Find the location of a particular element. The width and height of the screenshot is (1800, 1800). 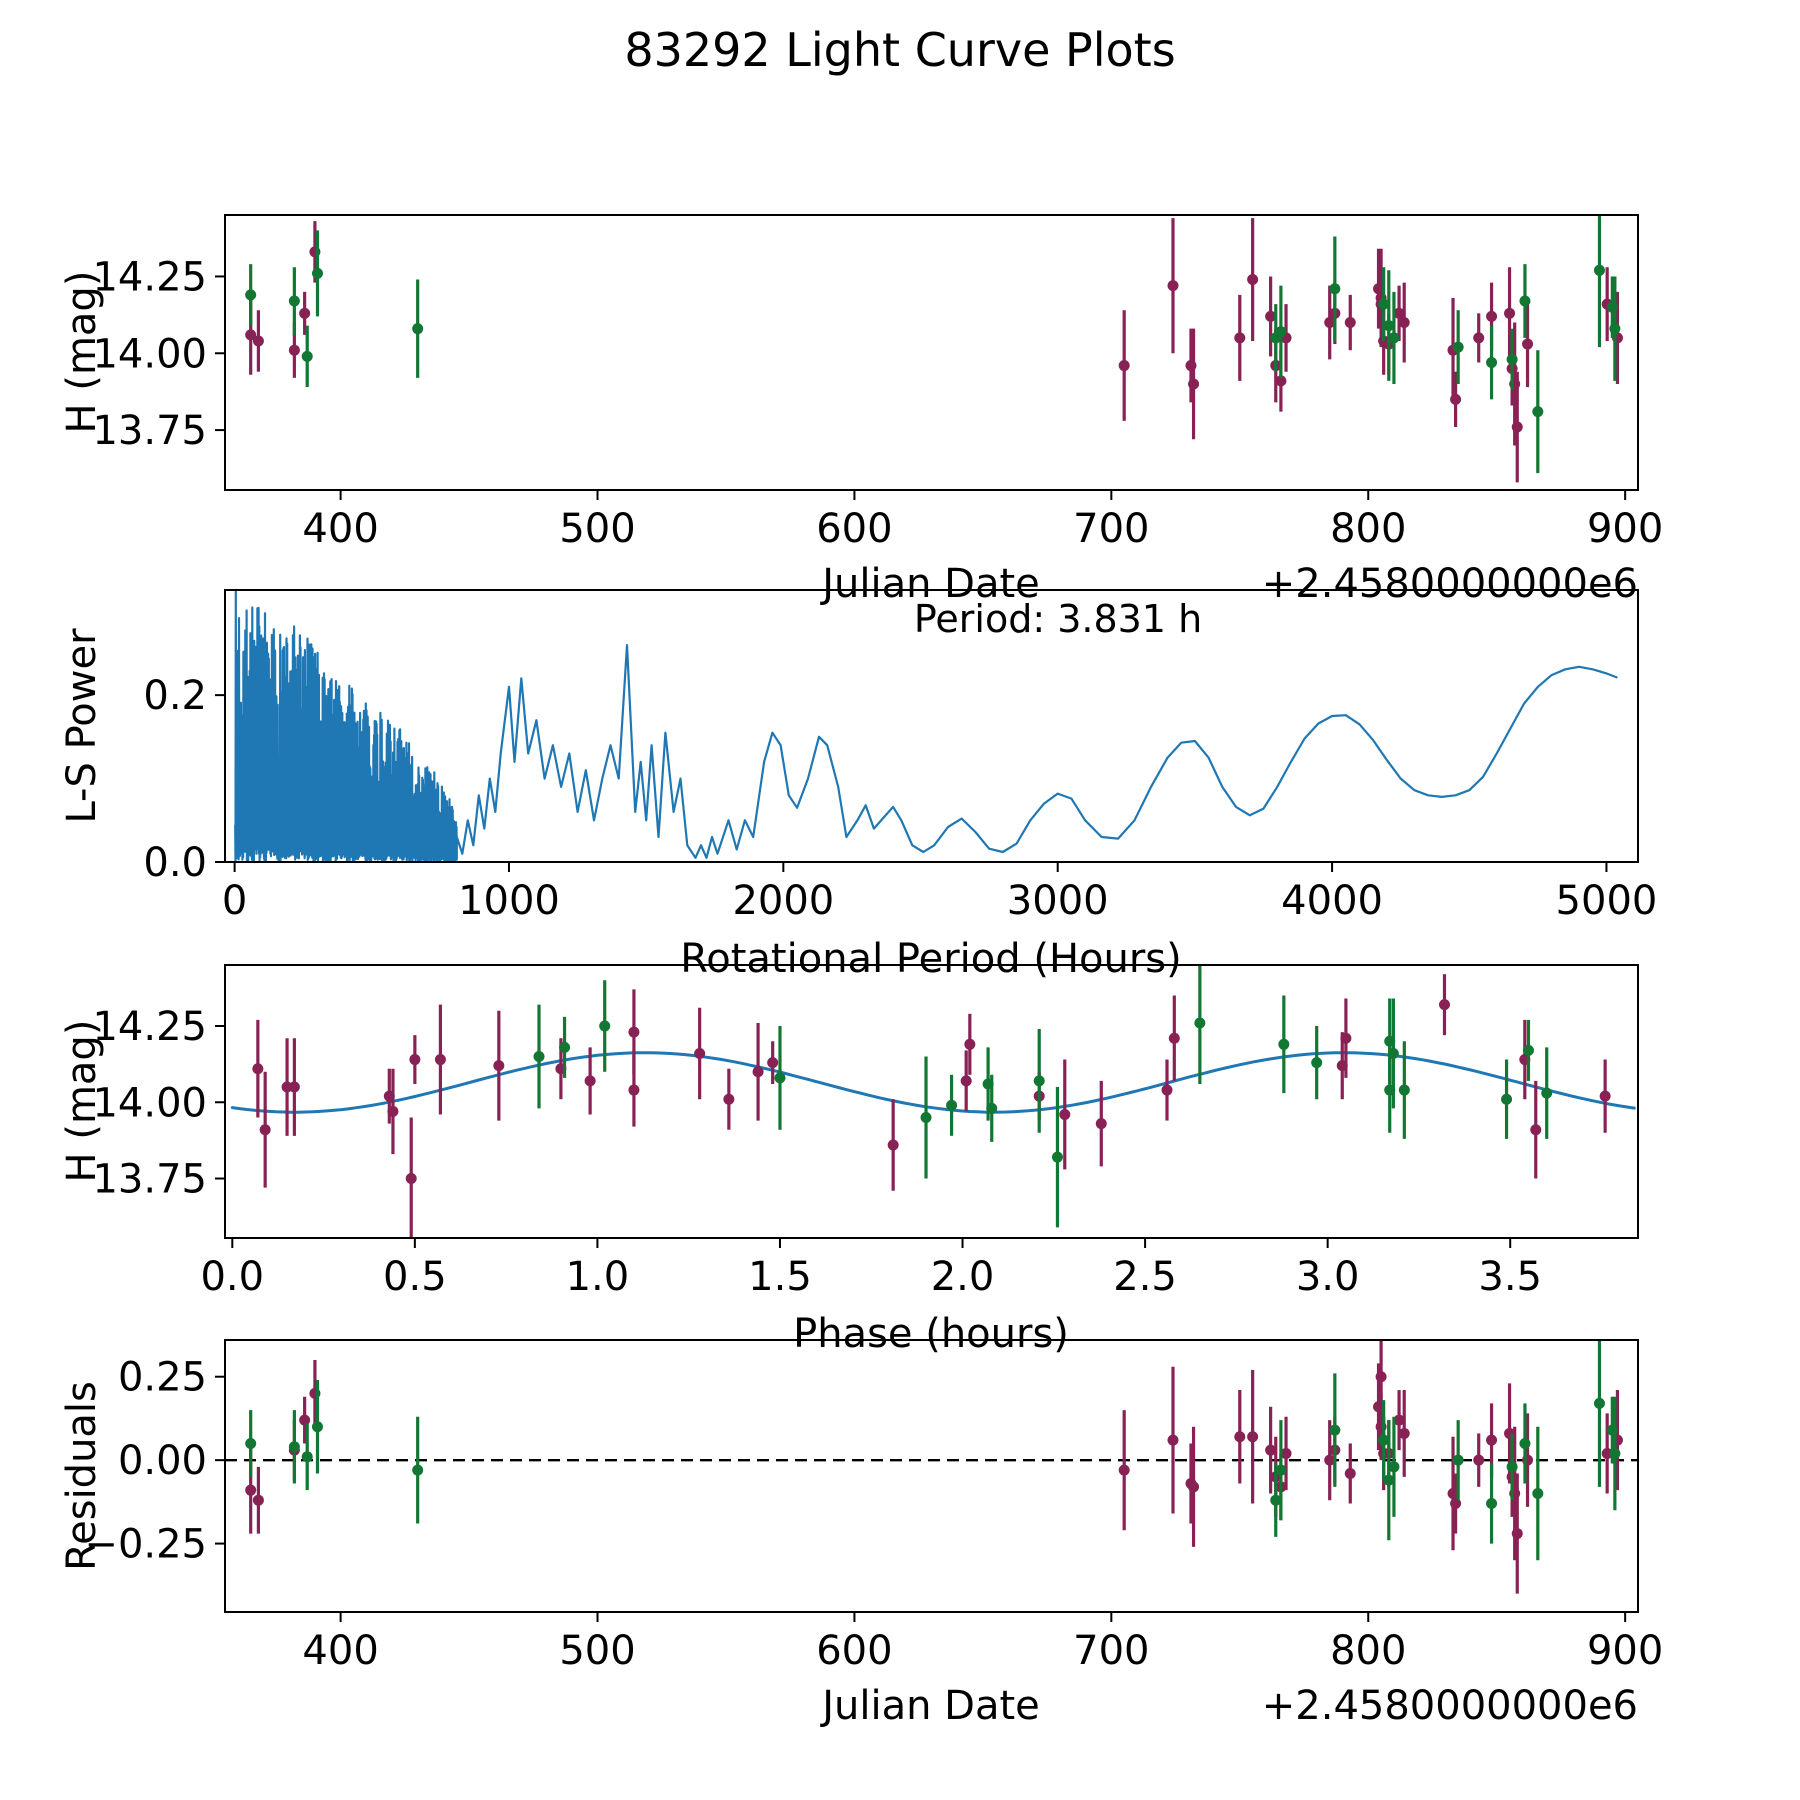

x-tick-label: 3.5 is located at coordinates (1510, 1277).